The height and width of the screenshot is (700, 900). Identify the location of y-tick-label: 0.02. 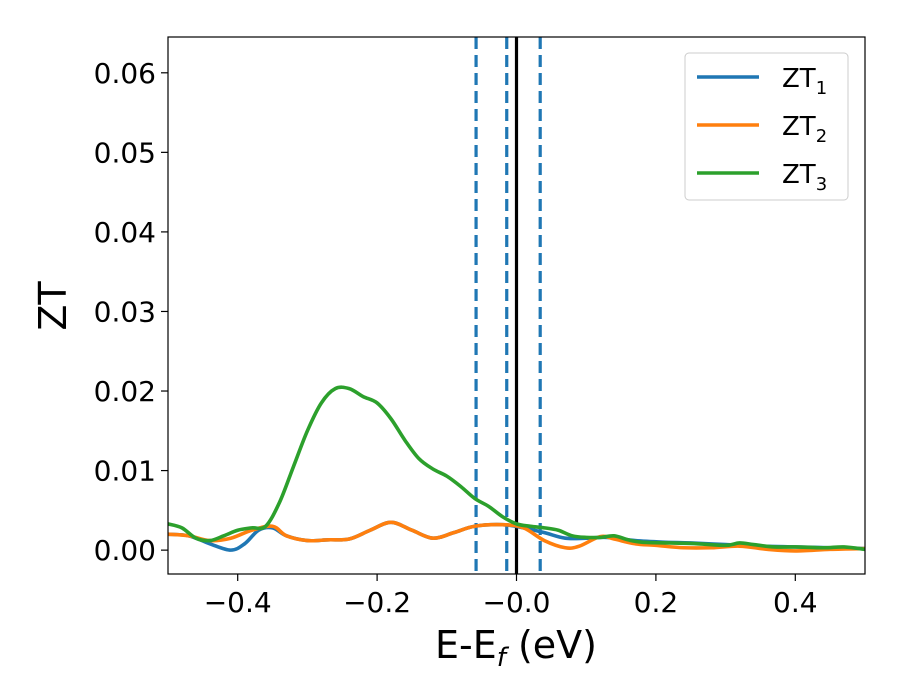
(125, 391).